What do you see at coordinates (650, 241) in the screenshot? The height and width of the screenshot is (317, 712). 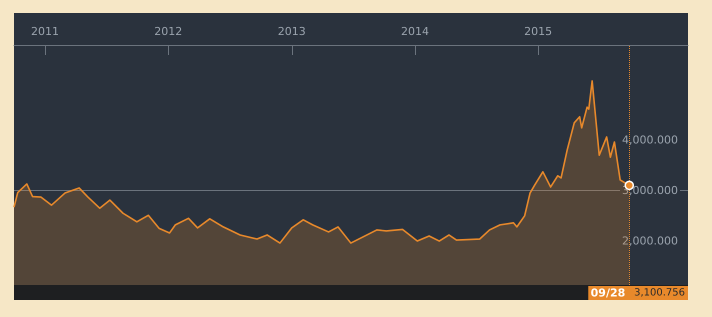 I see `y-tick-label: 2,000.000` at bounding box center [650, 241].